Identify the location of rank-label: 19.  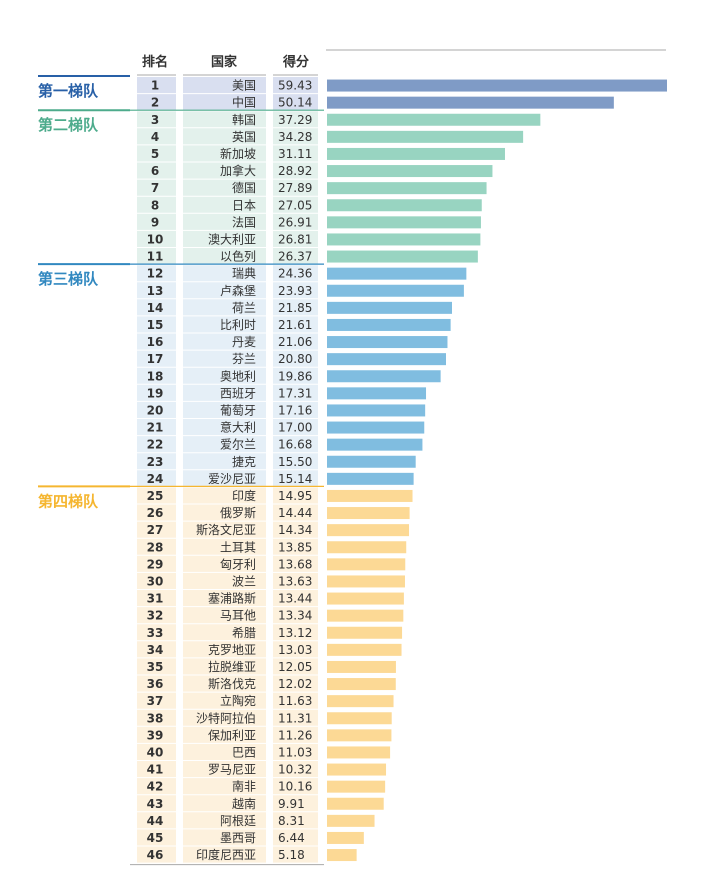
(155, 393).